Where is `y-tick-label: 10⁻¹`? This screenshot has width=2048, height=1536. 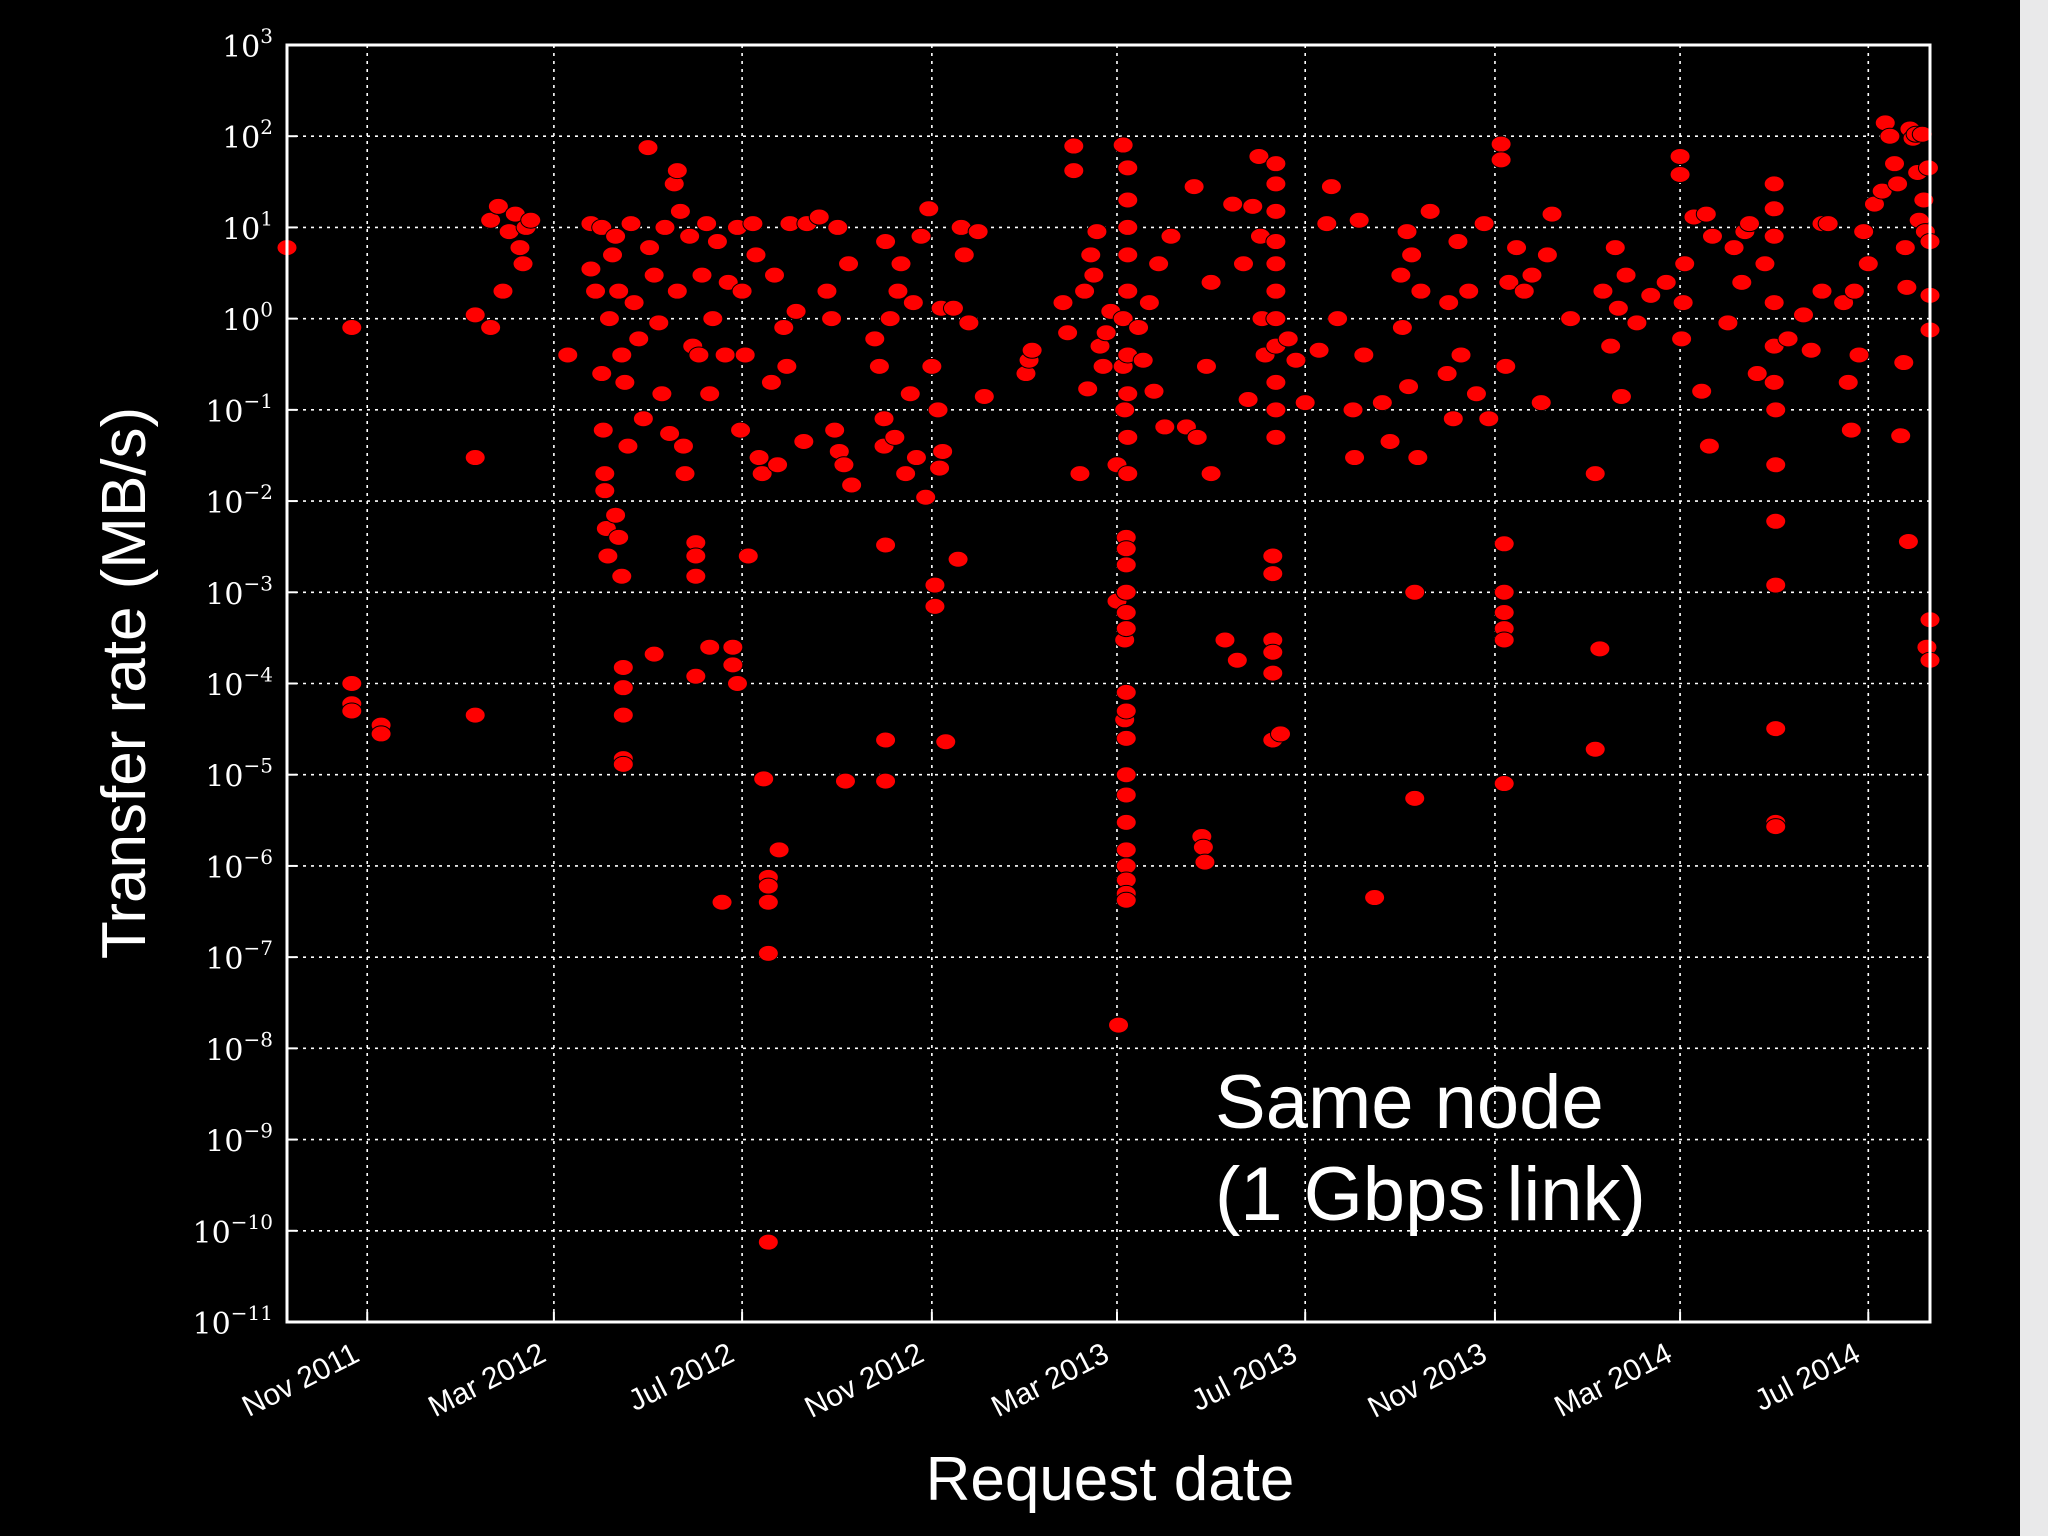 y-tick-label: 10⁻¹ is located at coordinates (239, 409).